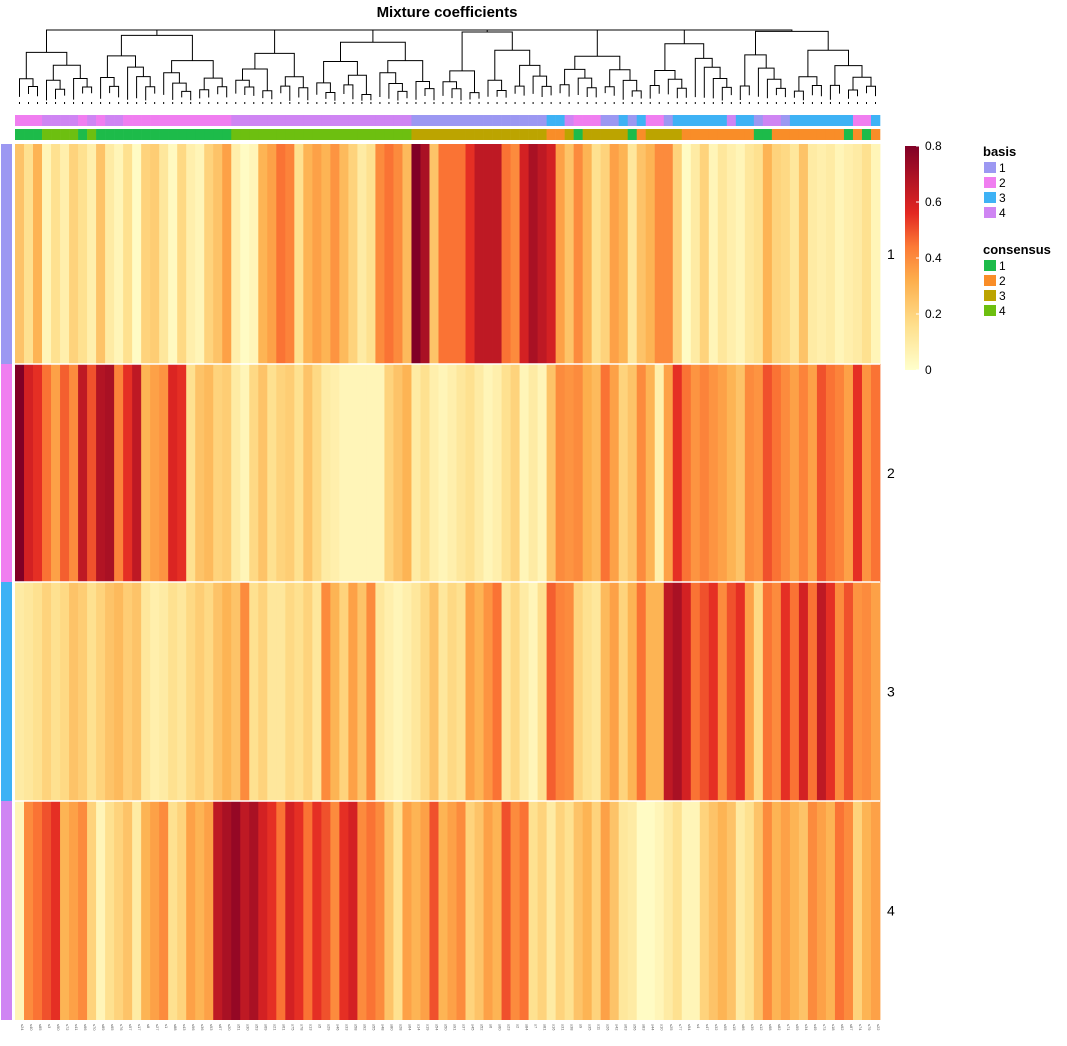 The image size is (1067, 1046). What do you see at coordinates (49, 1026) in the screenshot?
I see `column-label: s3` at bounding box center [49, 1026].